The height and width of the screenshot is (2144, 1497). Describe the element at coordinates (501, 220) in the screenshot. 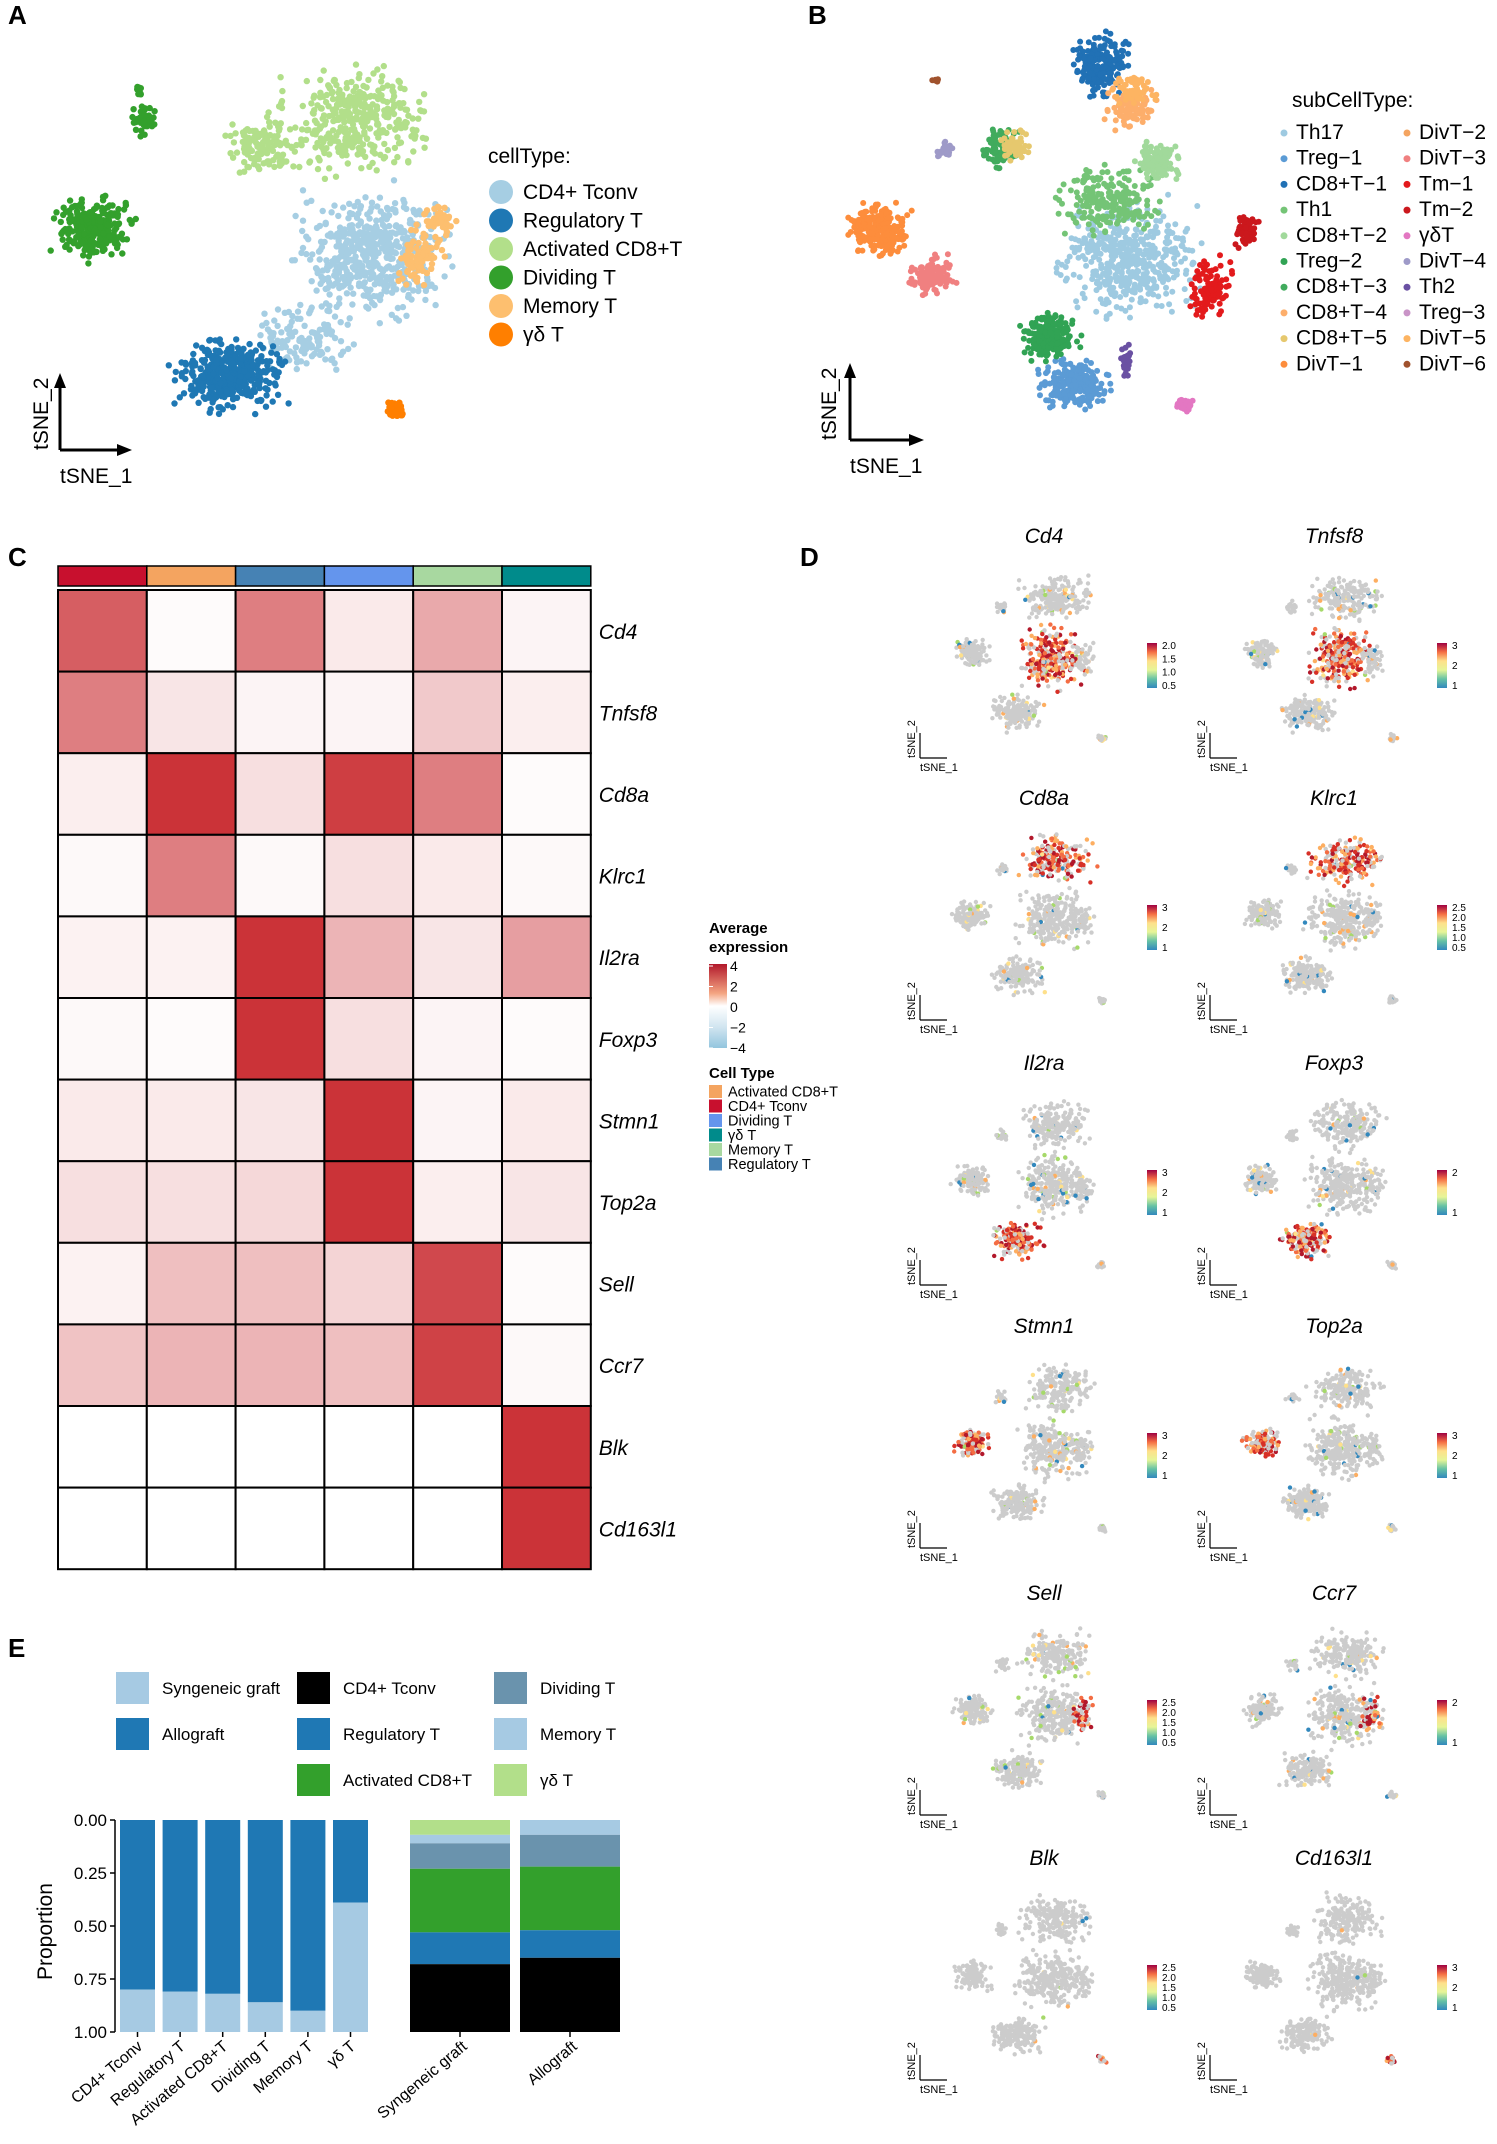

I see `panel-a-legend-swatch` at that location.